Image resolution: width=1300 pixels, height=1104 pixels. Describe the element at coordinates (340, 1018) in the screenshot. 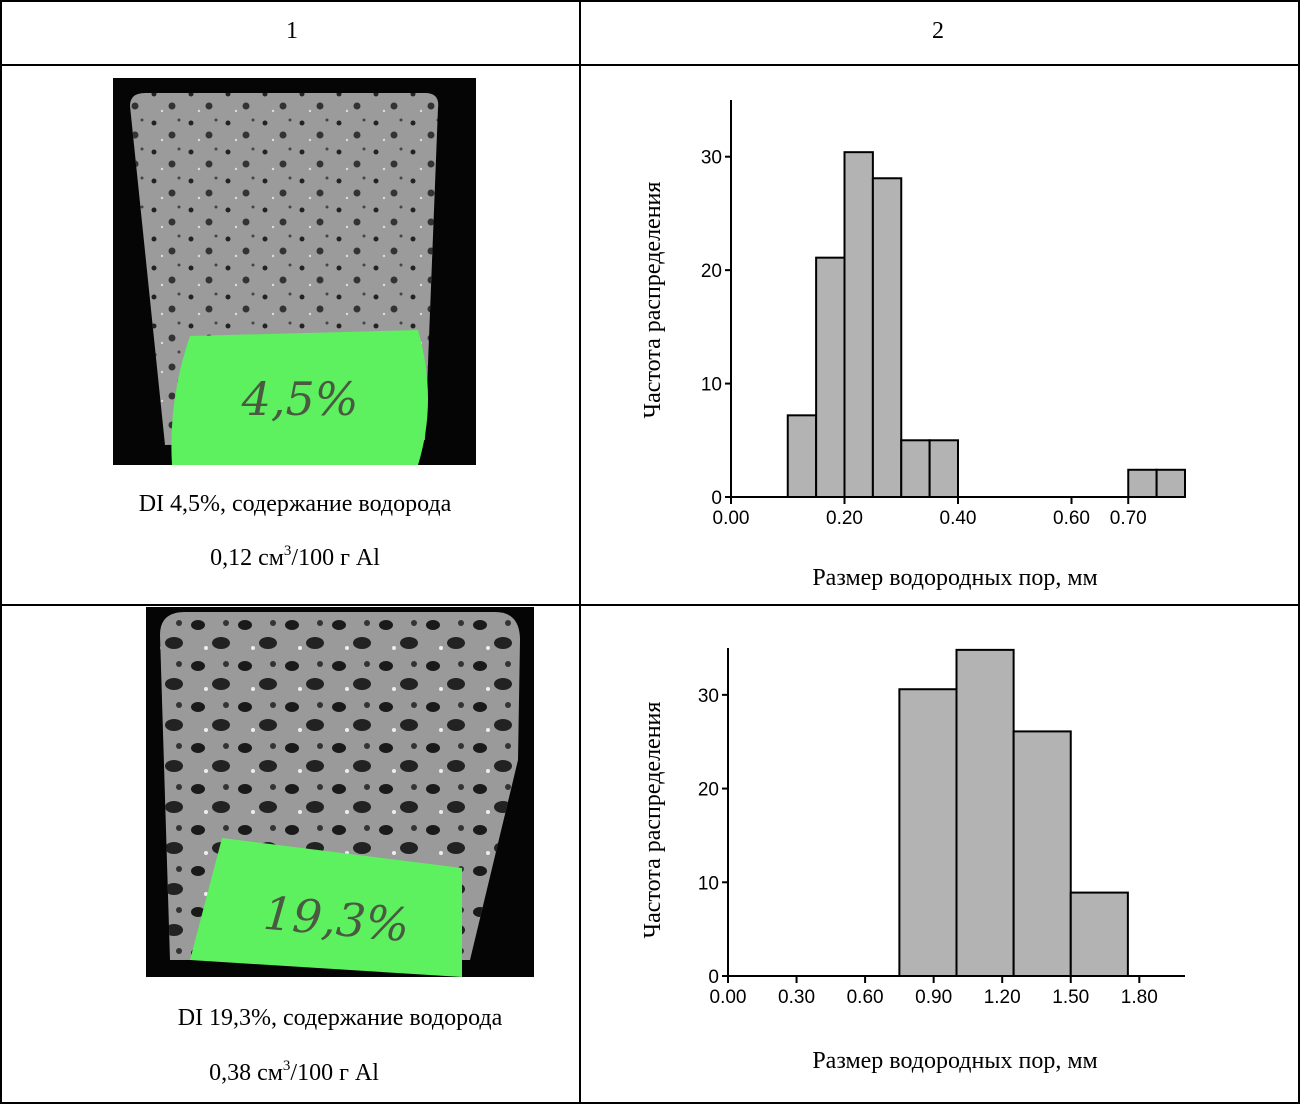

I see `caption: DI 19,3%, содержание водорода` at that location.